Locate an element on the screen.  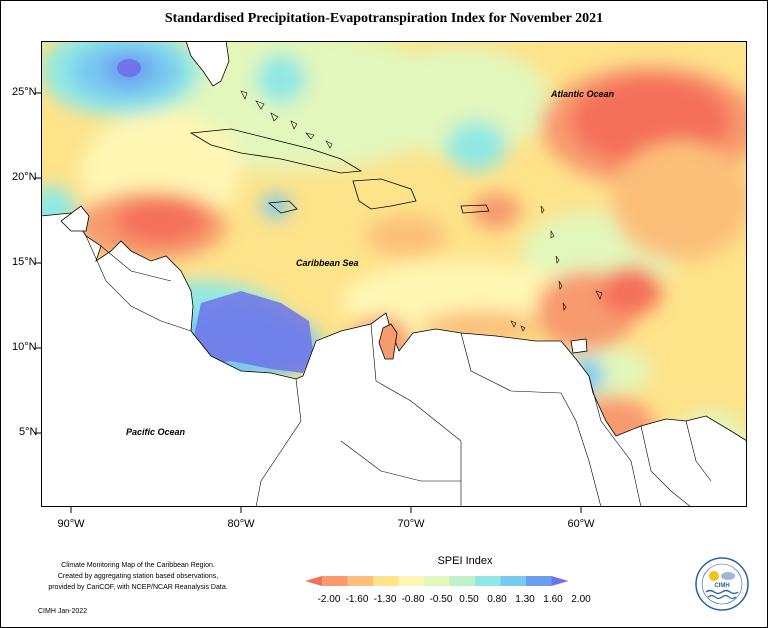
jamaica is located at coordinates (283, 207).